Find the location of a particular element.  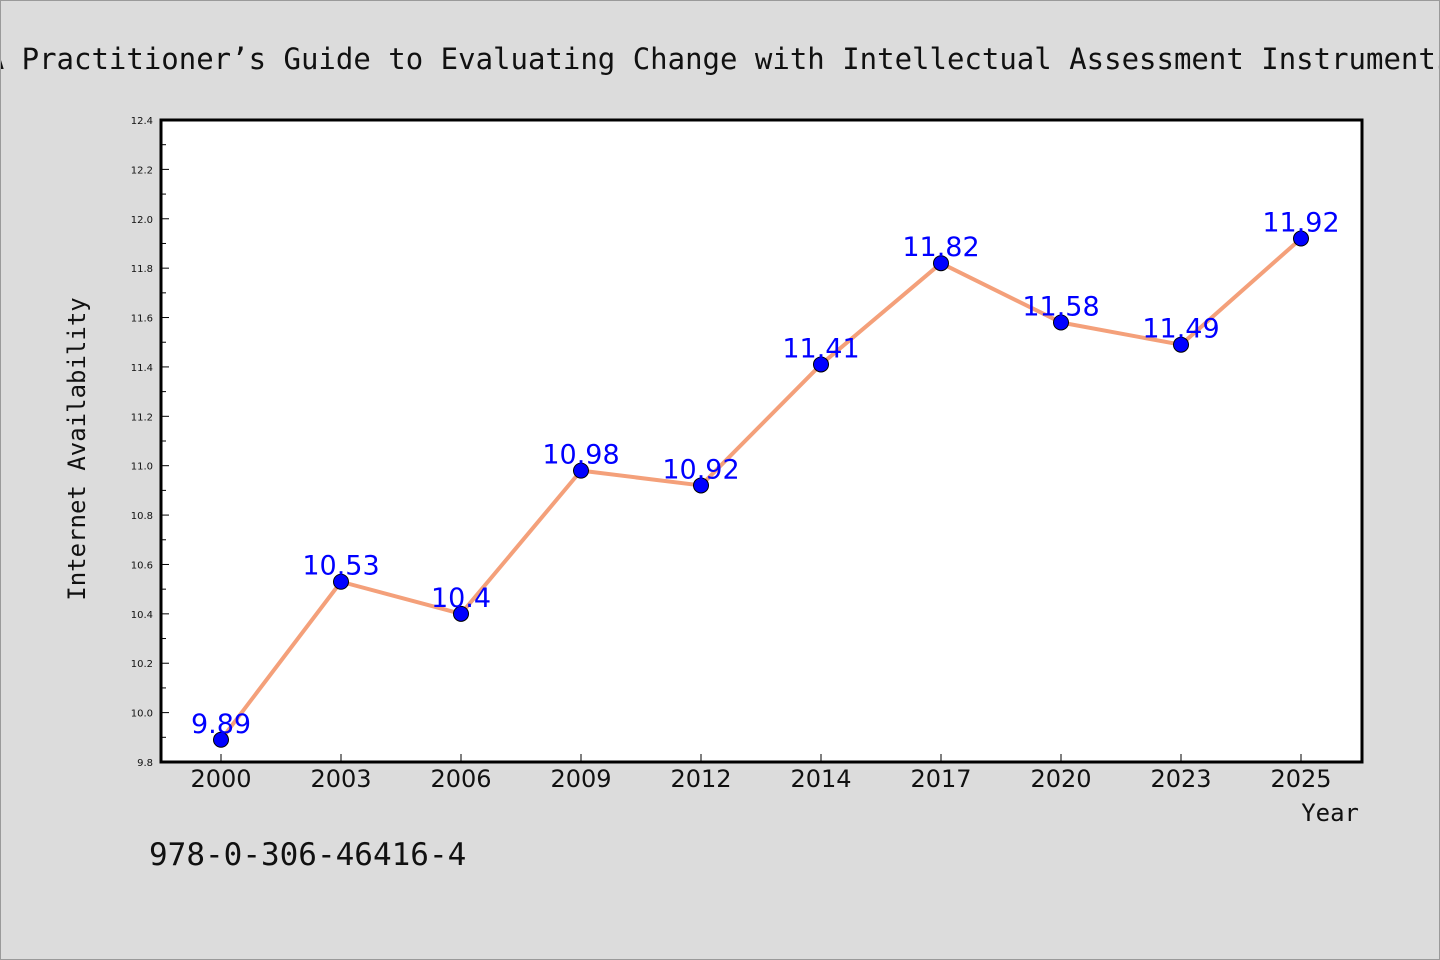

y-tick-label: 11.2 is located at coordinates (142, 417).